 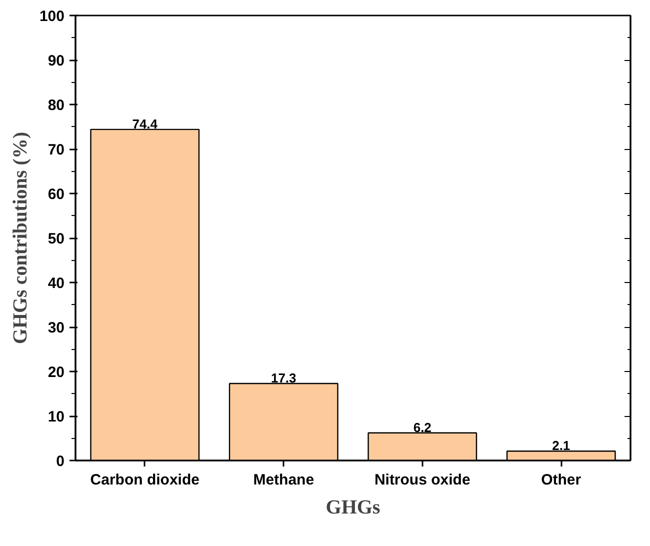 What do you see at coordinates (56, 372) in the screenshot?
I see `y-tick-label: 20` at bounding box center [56, 372].